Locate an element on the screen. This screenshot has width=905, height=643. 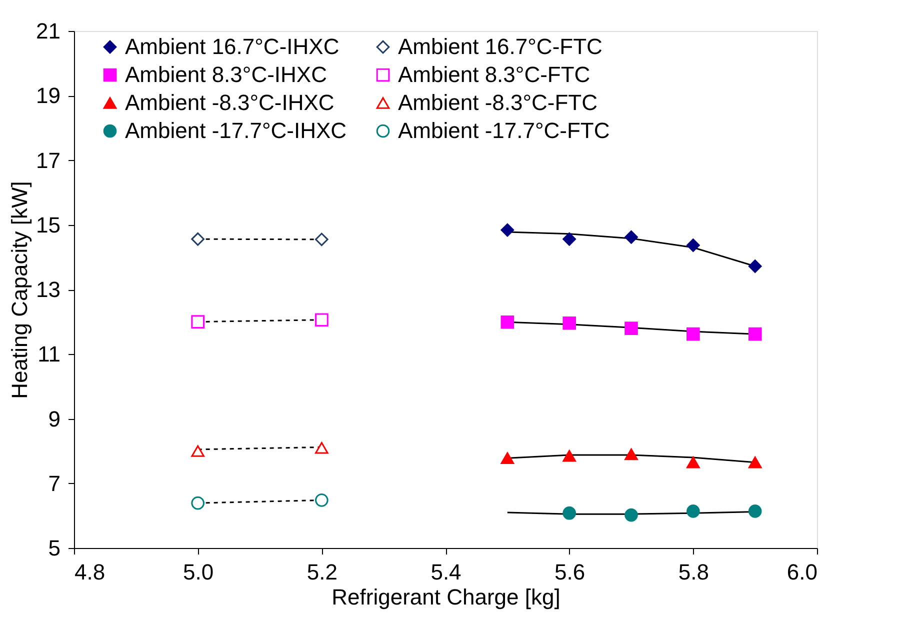
y-tick-label: 11 is located at coordinates (49, 354).